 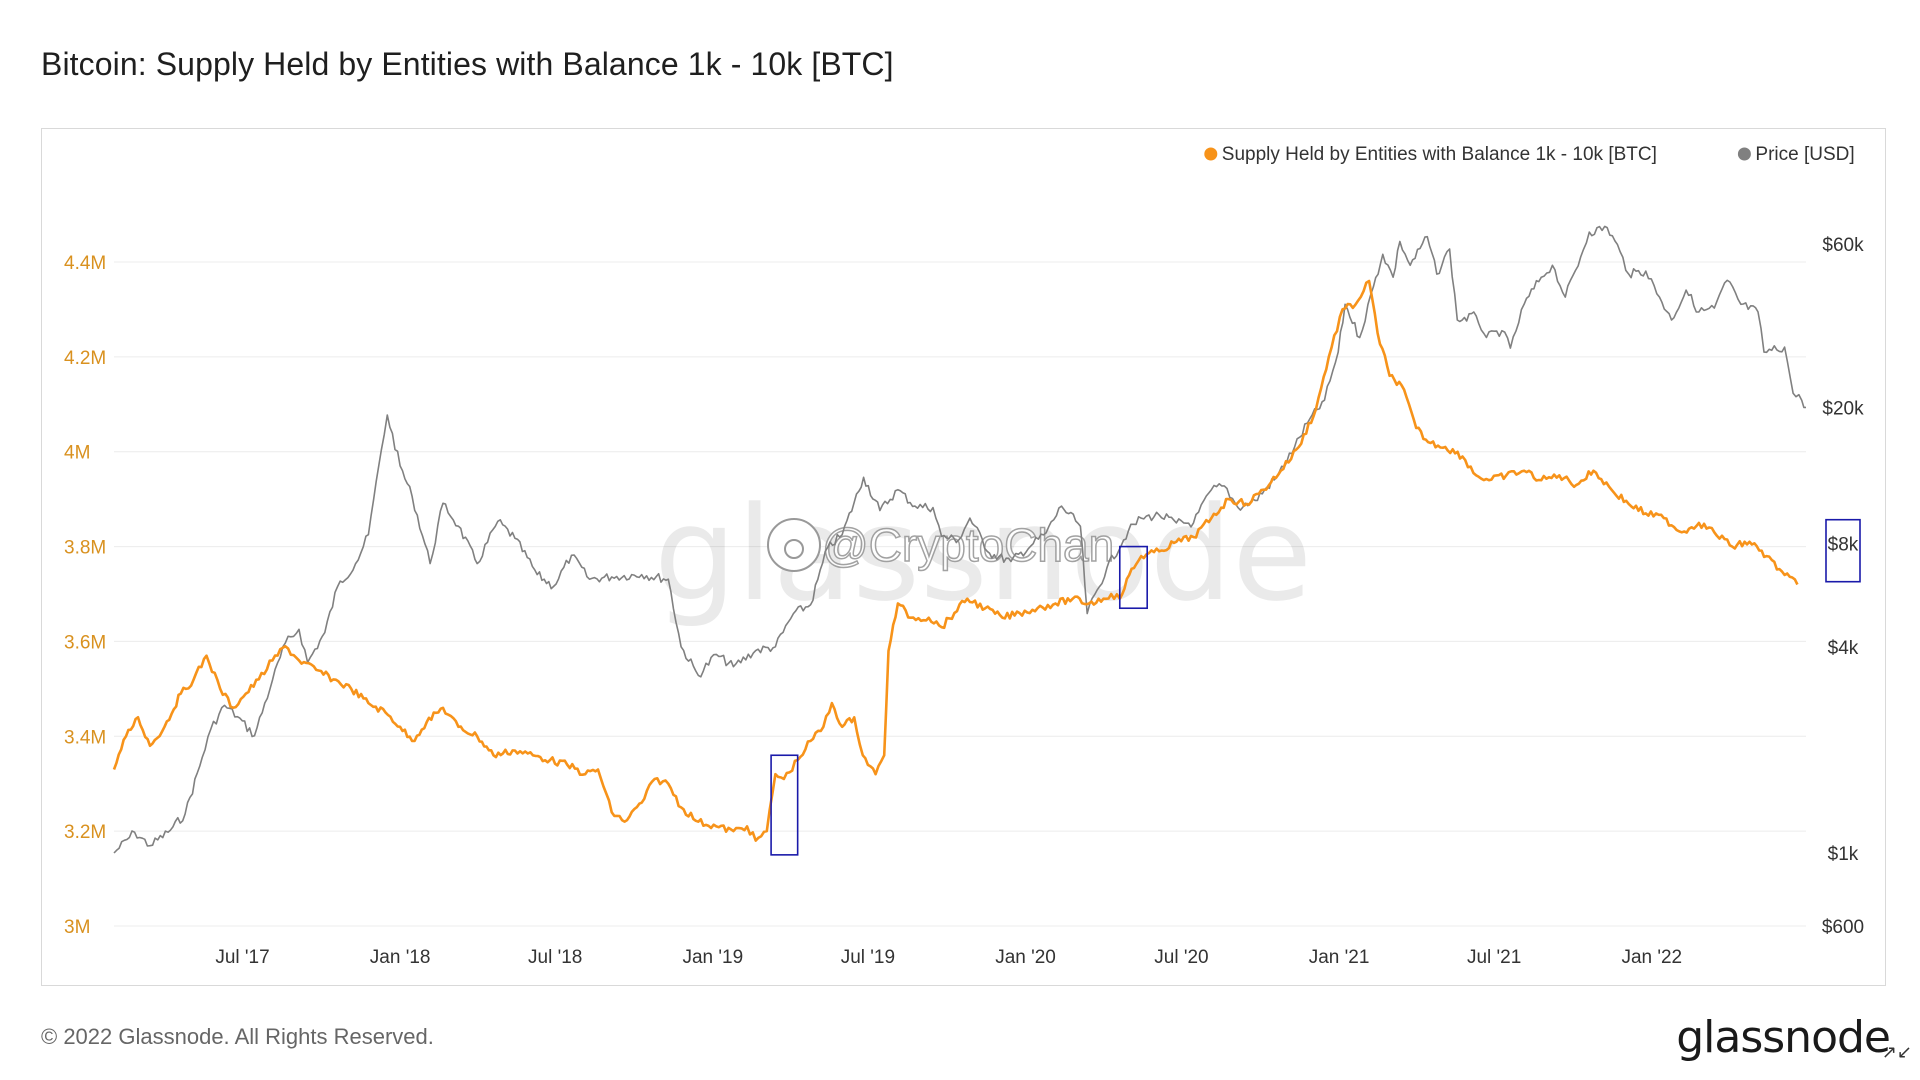 I want to click on y-left-tick-label: 4.2M, so click(x=85, y=358).